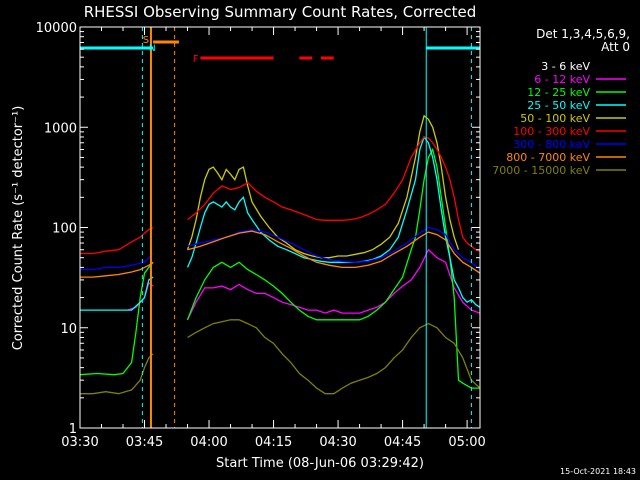  I want to click on x-tick-label: 03:45, so click(144, 442).